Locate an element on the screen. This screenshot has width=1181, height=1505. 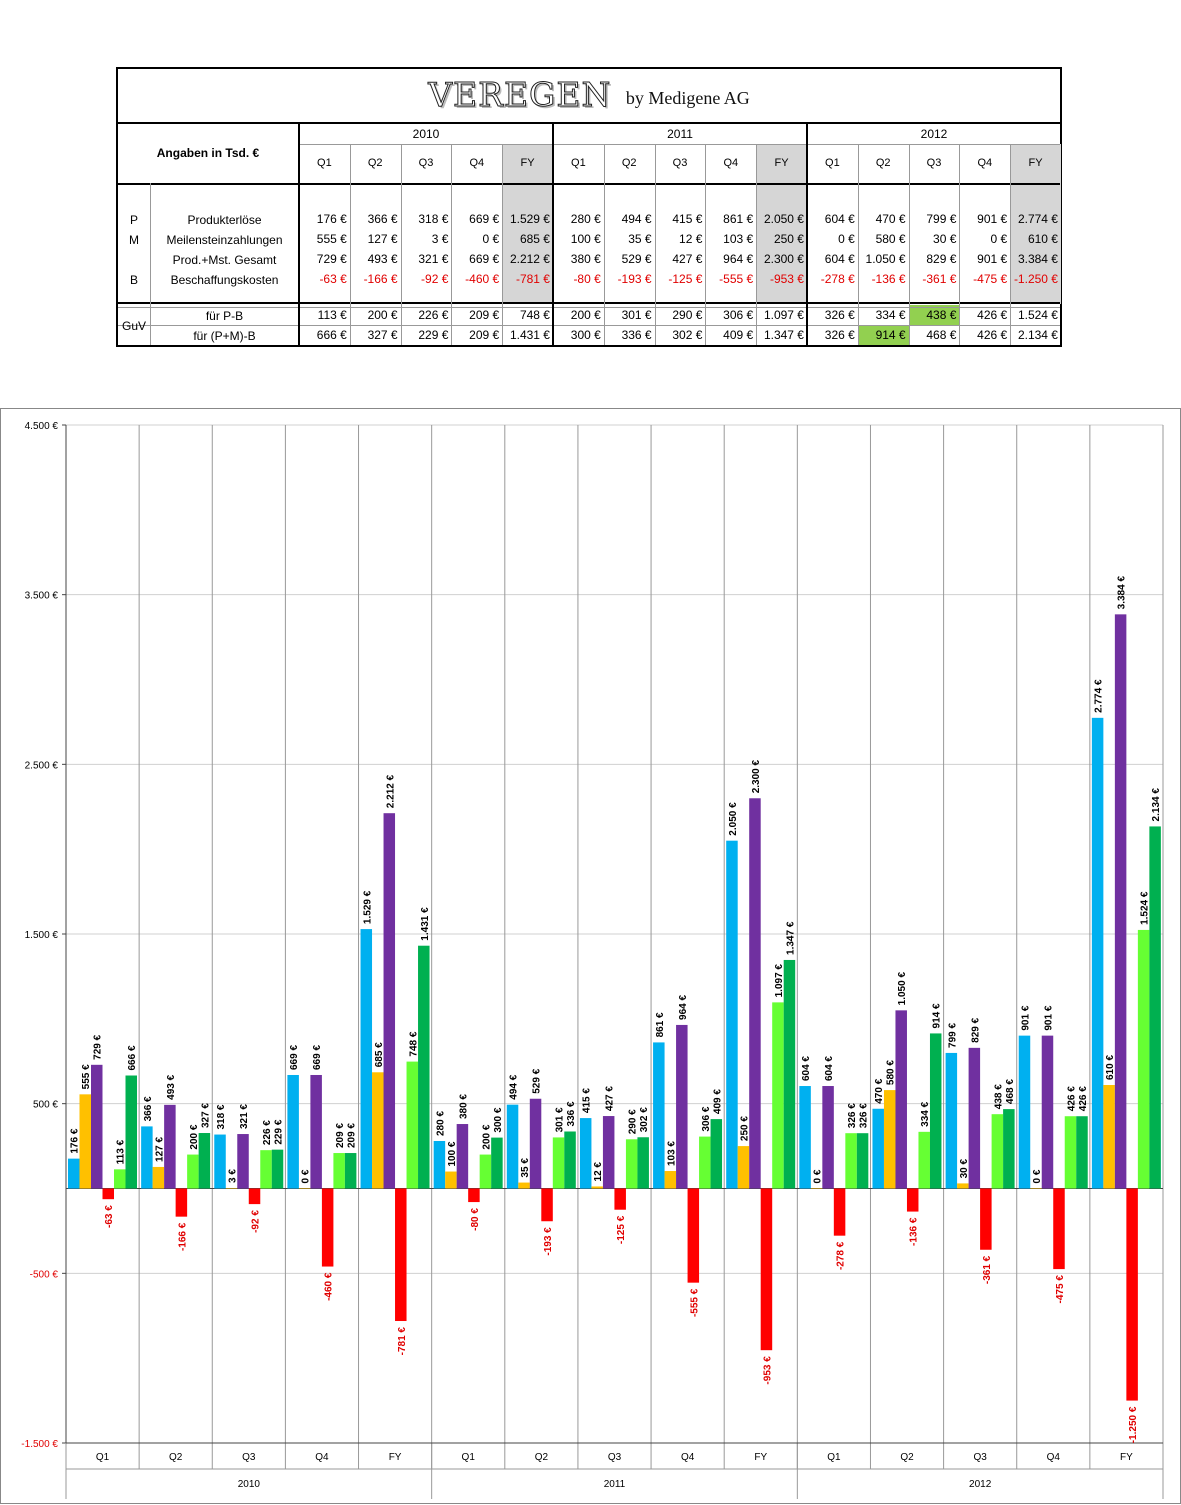
data-label: 426 € is located at coordinates (1083, 1098).